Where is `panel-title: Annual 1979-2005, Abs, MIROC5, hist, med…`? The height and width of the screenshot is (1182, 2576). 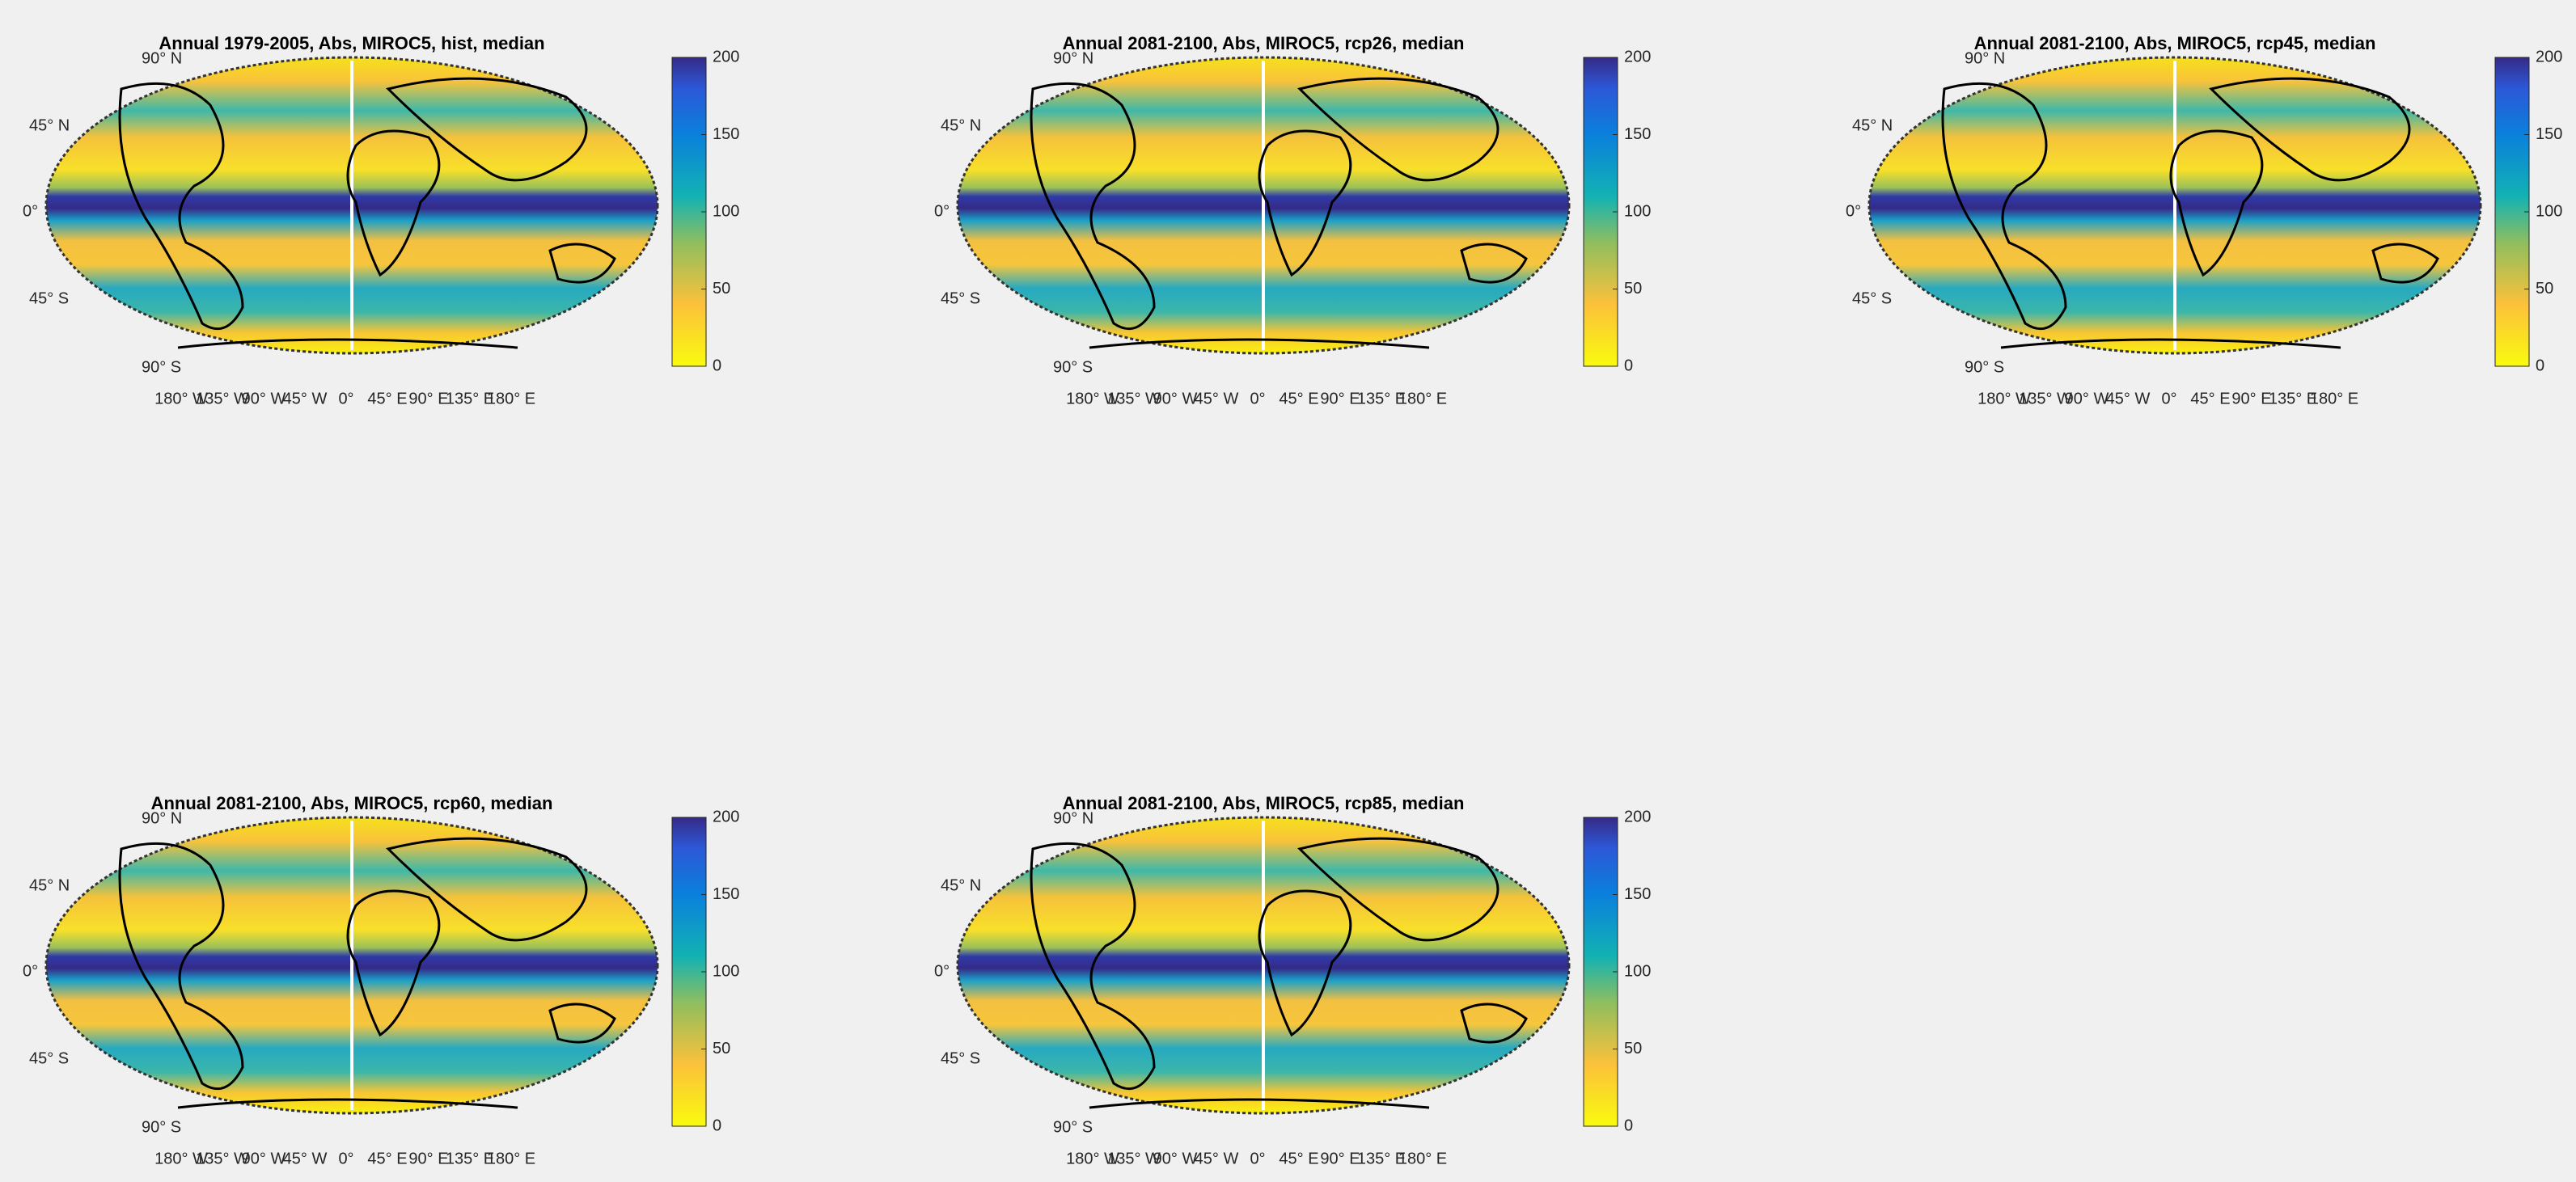 panel-title: Annual 1979-2005, Abs, MIROC5, hist, med… is located at coordinates (352, 43).